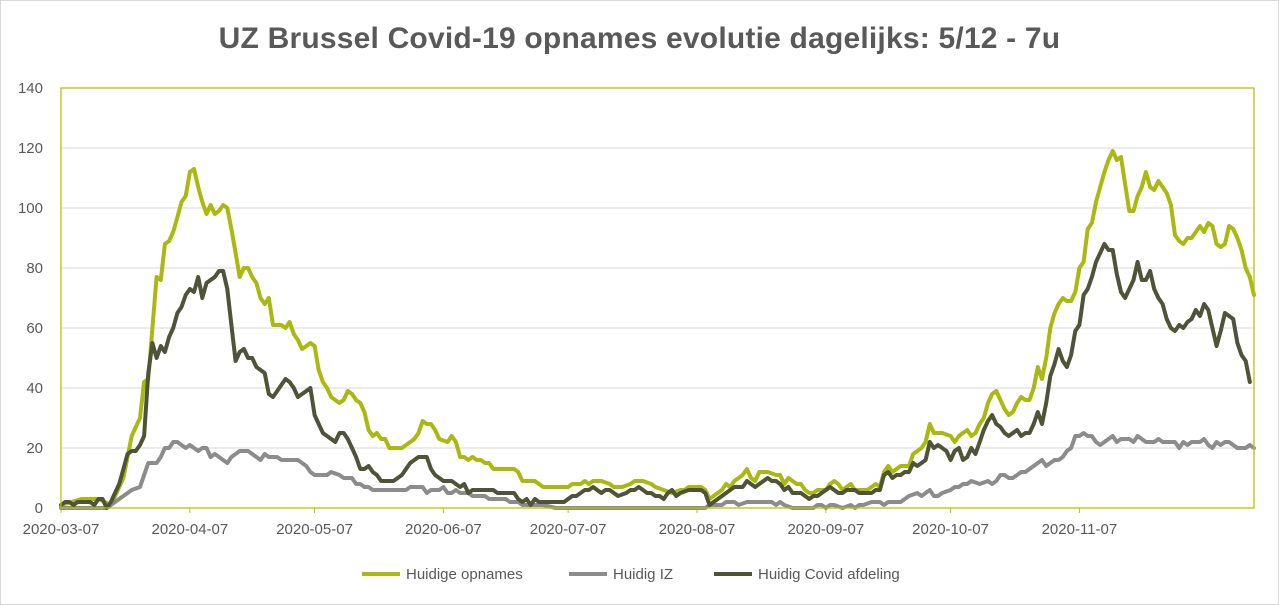  I want to click on x-tick-label: 2020-10-07, so click(950, 529).